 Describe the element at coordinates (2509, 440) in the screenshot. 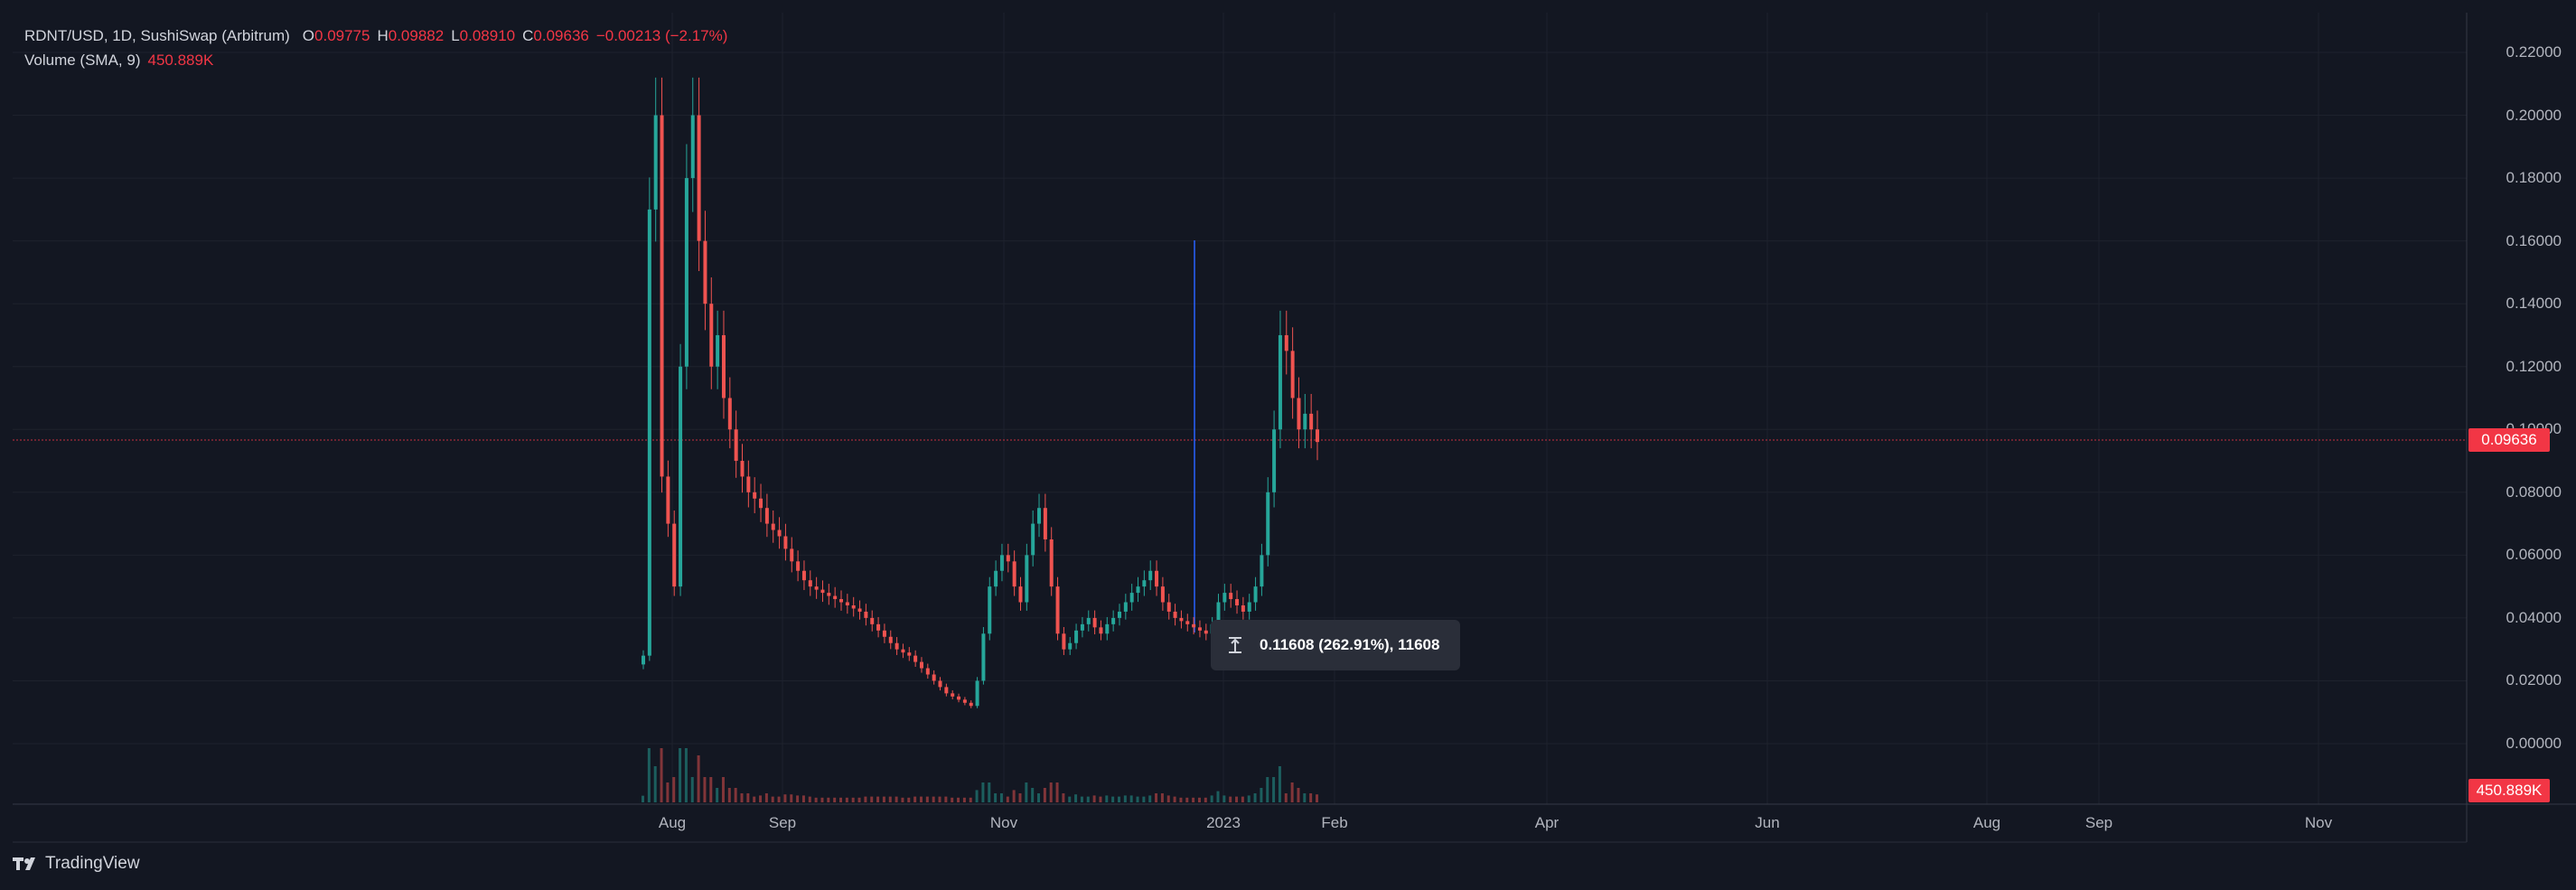

I see `last-price-badge: 0.09636` at that location.